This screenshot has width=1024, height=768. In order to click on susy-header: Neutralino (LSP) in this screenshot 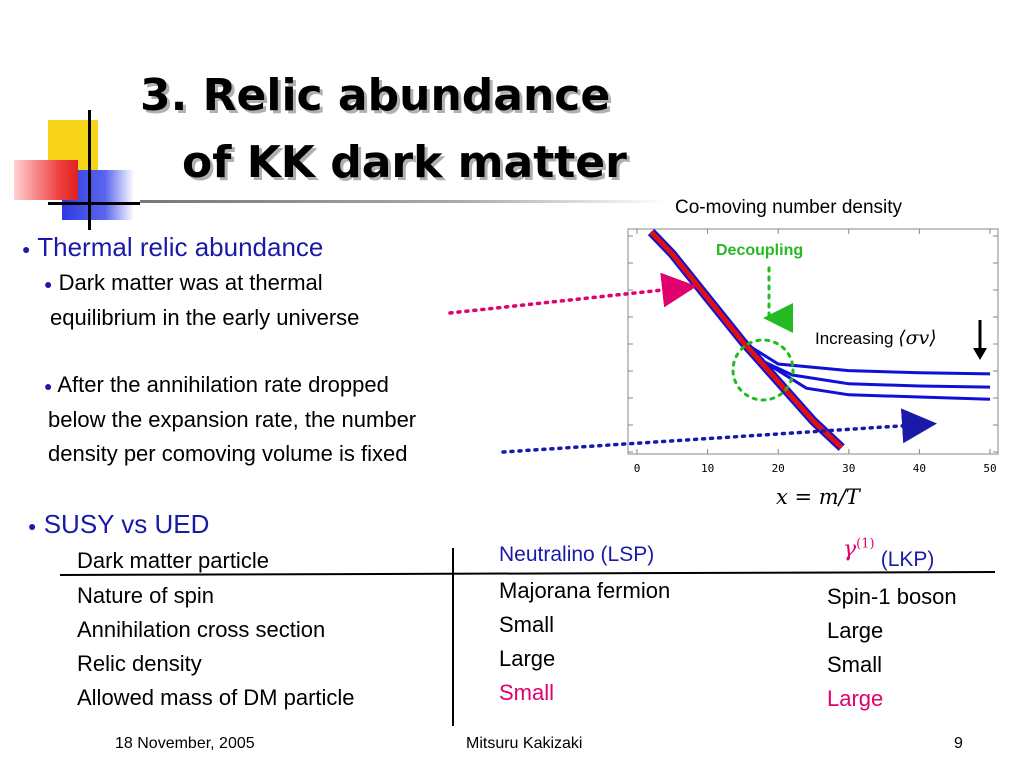, I will do `click(577, 554)`.